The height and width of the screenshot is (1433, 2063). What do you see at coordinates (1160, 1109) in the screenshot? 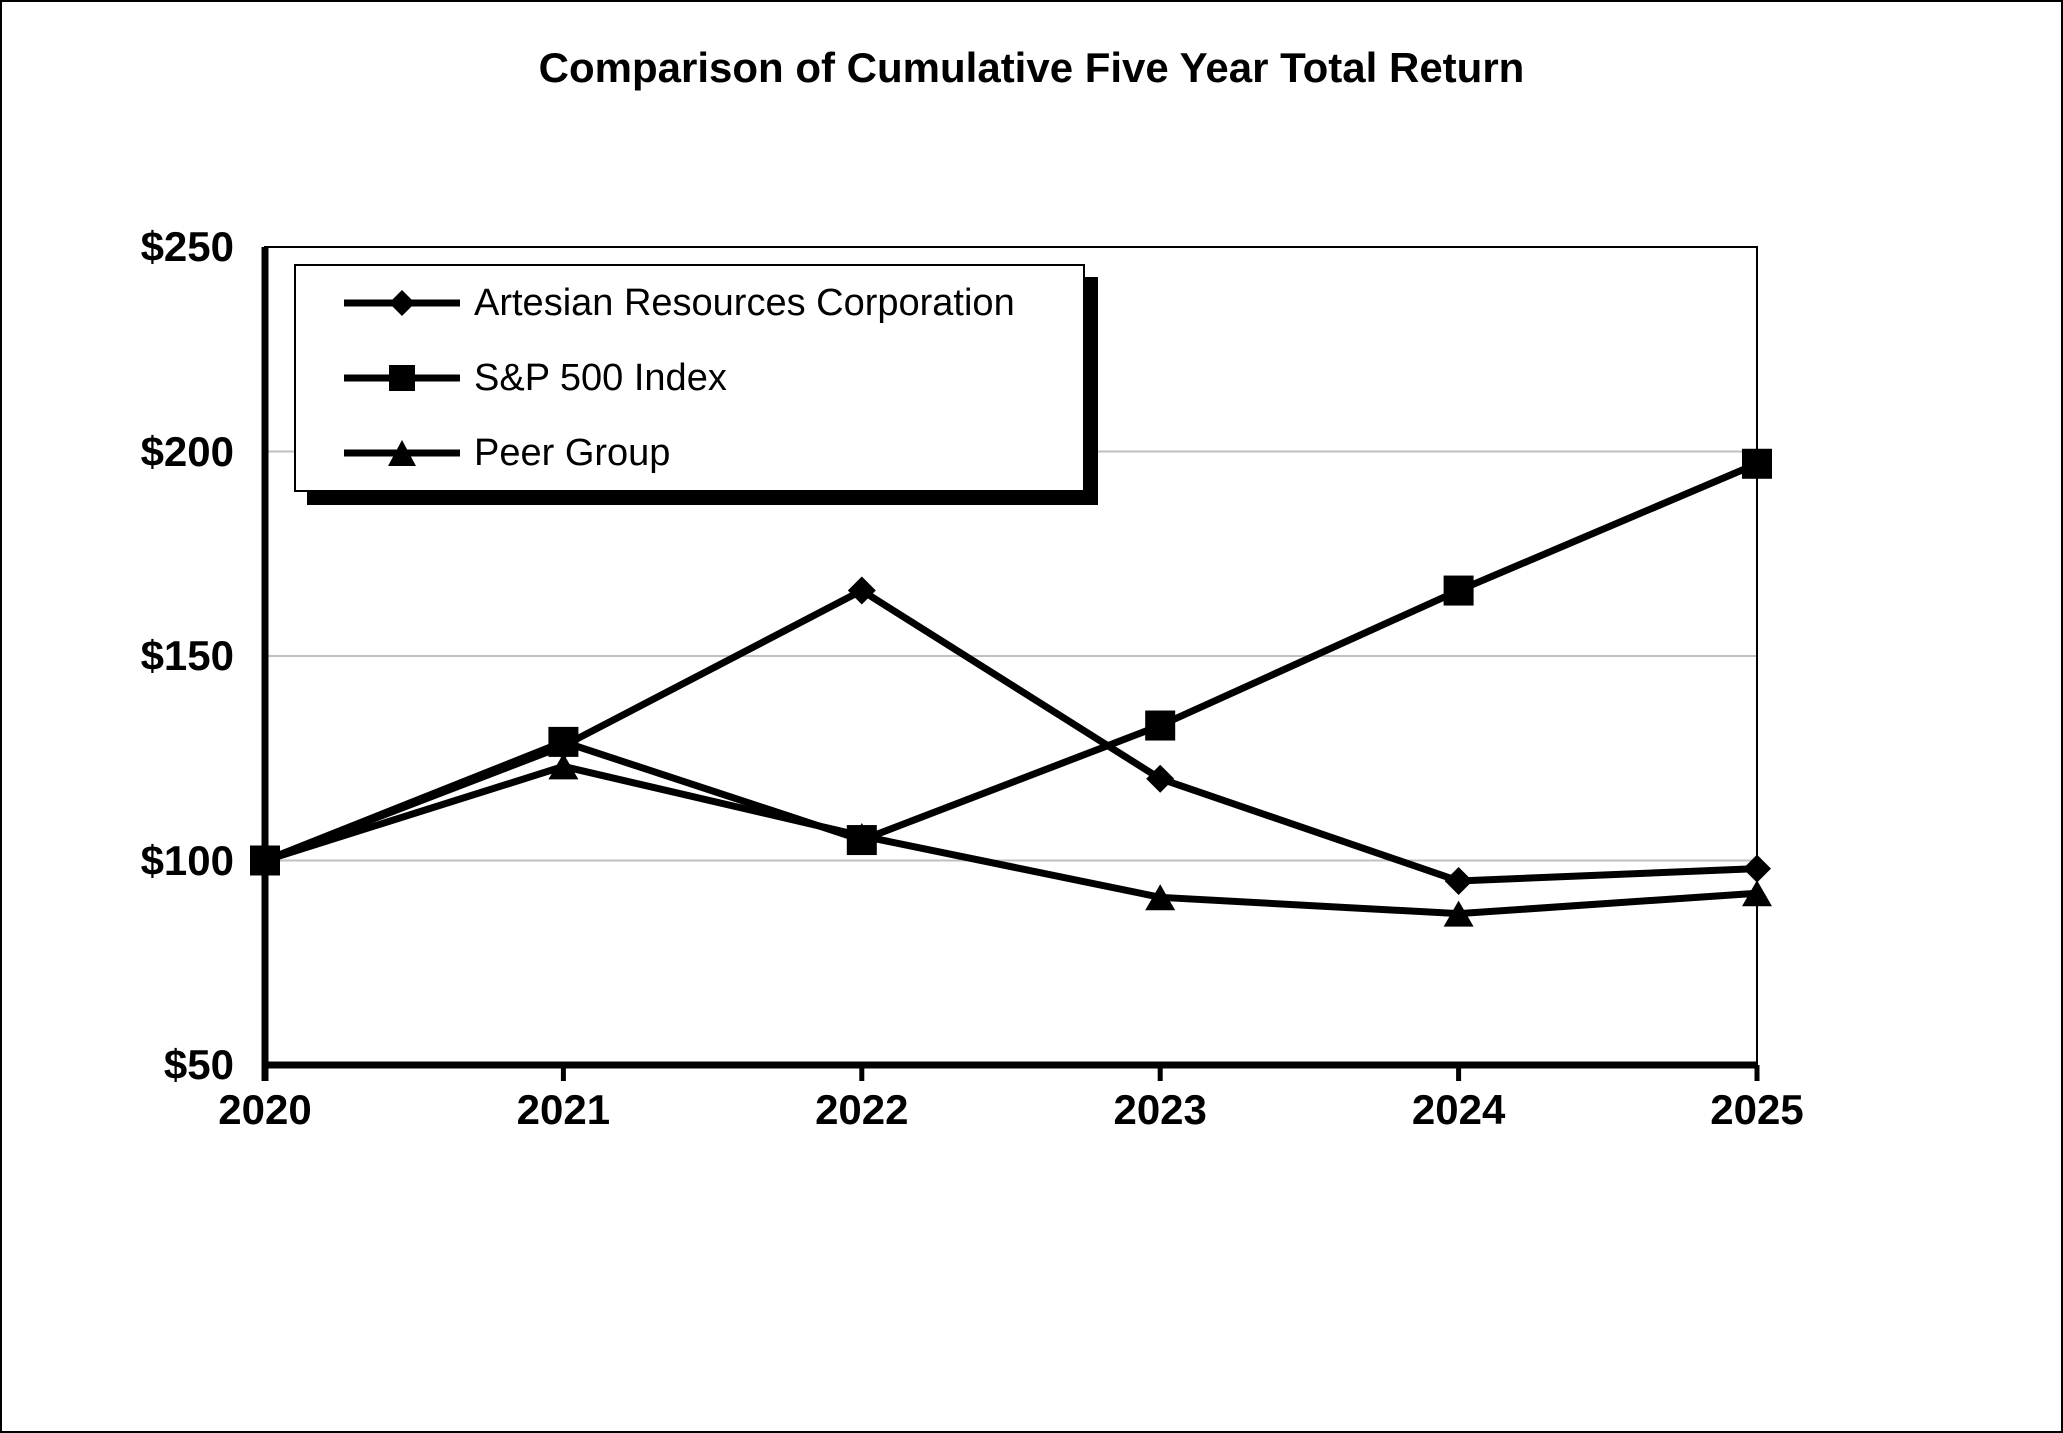
I see `x-tick-label-2023: 2023` at bounding box center [1160, 1109].